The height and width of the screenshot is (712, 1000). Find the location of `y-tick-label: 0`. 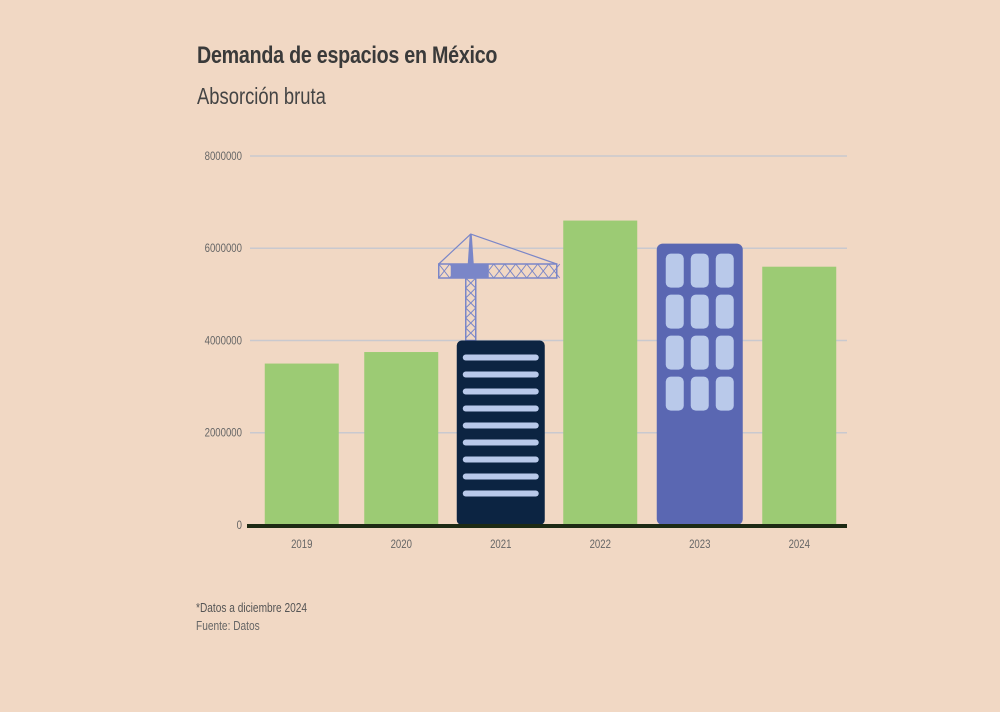

y-tick-label: 0 is located at coordinates (239, 525).